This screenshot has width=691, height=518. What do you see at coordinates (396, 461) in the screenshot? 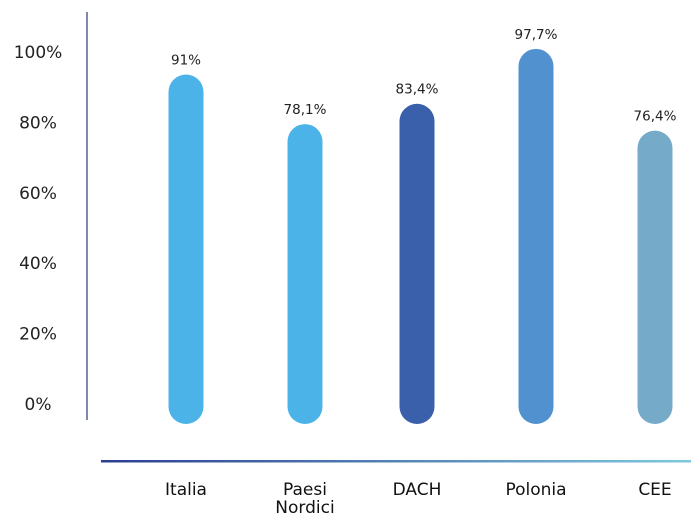
I see `x-axis-baseline` at bounding box center [396, 461].